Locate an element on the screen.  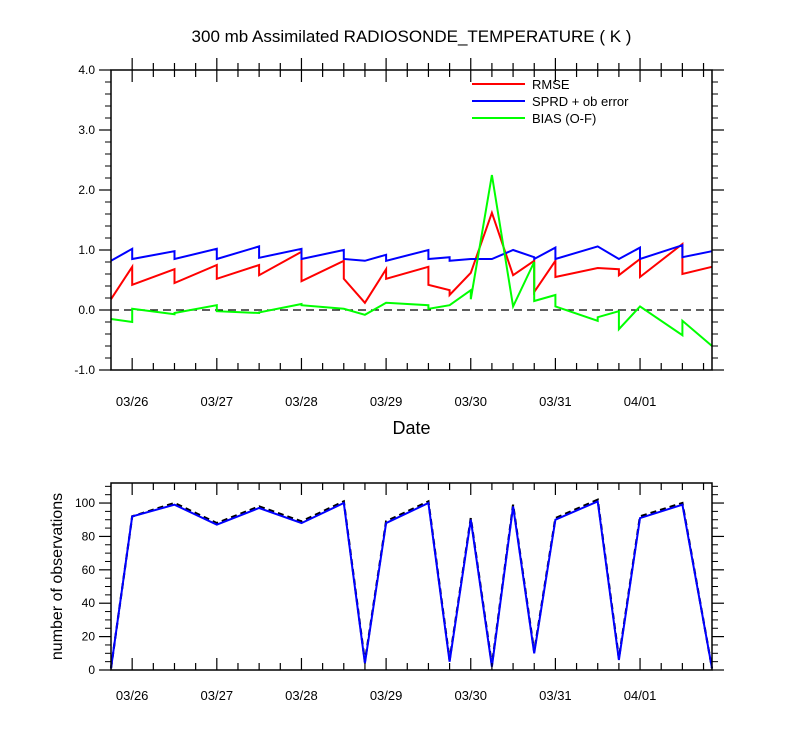
y-tick-label: 1.0 is located at coordinates (86, 250).